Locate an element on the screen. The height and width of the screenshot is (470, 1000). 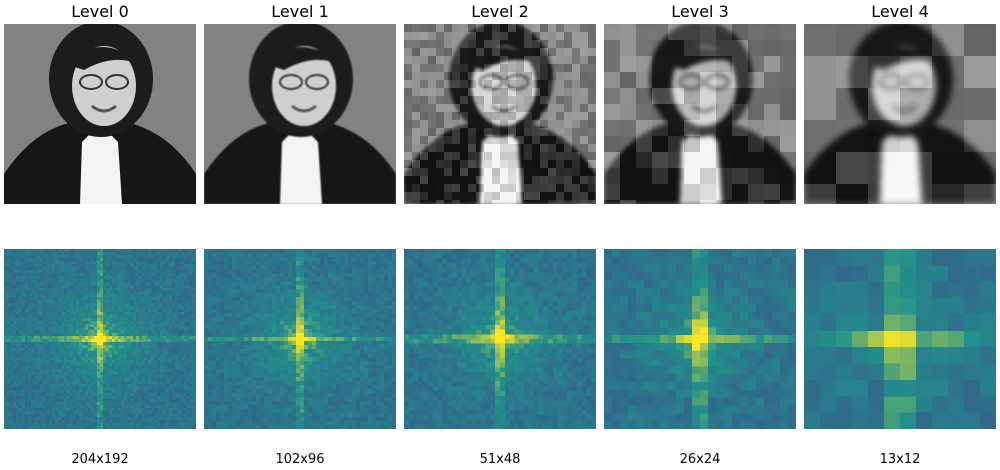
level-4-fourier-spectrum is located at coordinates (900, 339).